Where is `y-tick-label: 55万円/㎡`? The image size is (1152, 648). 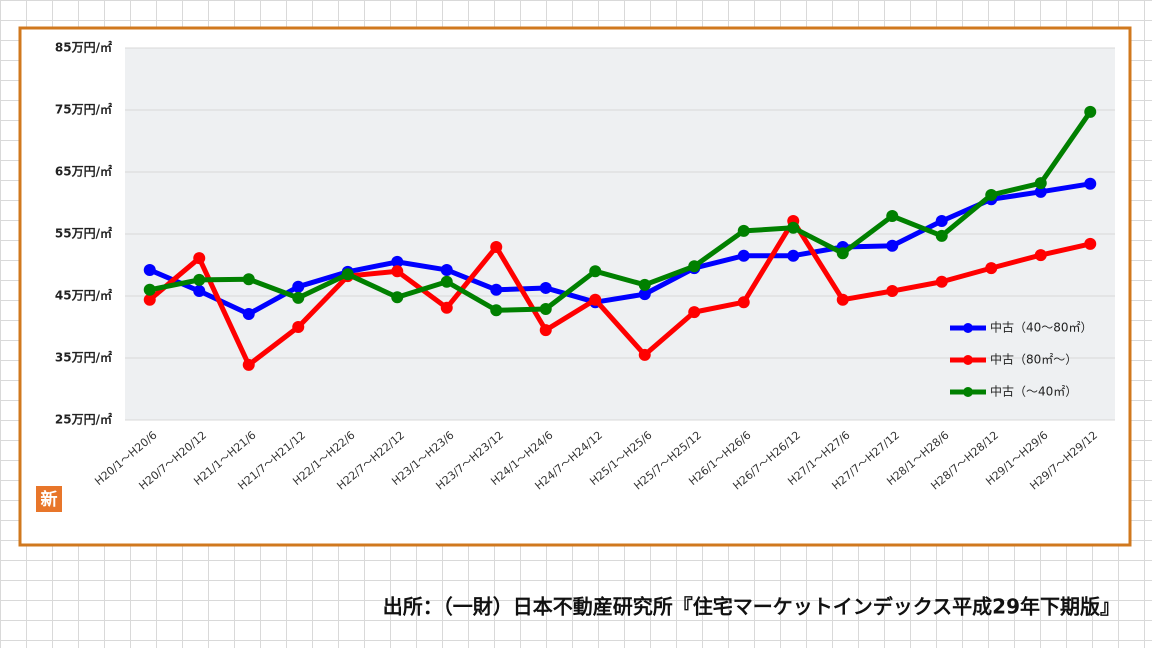
y-tick-label: 55万円/㎡ is located at coordinates (83, 233).